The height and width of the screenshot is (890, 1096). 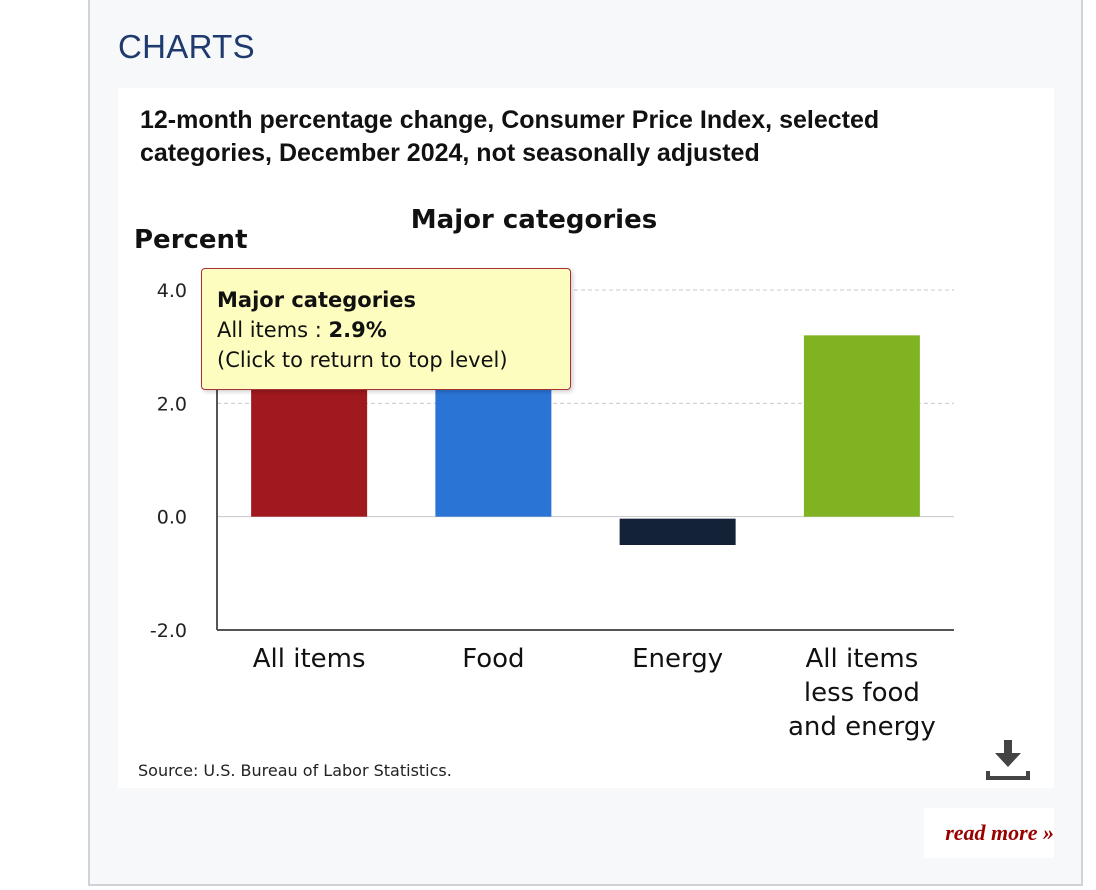 What do you see at coordinates (534, 220) in the screenshot?
I see `chart-subtitle: Major categories` at bounding box center [534, 220].